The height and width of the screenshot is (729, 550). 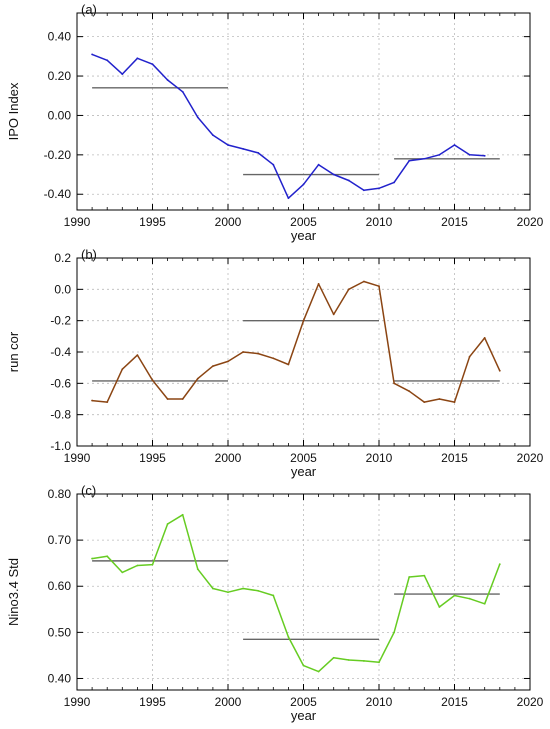 What do you see at coordinates (62, 258) in the screenshot?
I see `y-tick-label: 0.2` at bounding box center [62, 258].